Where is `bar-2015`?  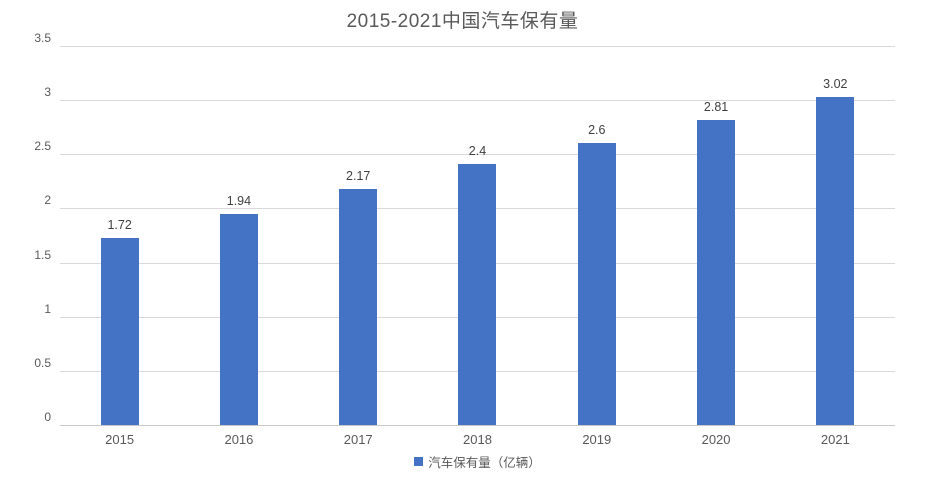 bar-2015 is located at coordinates (119, 331).